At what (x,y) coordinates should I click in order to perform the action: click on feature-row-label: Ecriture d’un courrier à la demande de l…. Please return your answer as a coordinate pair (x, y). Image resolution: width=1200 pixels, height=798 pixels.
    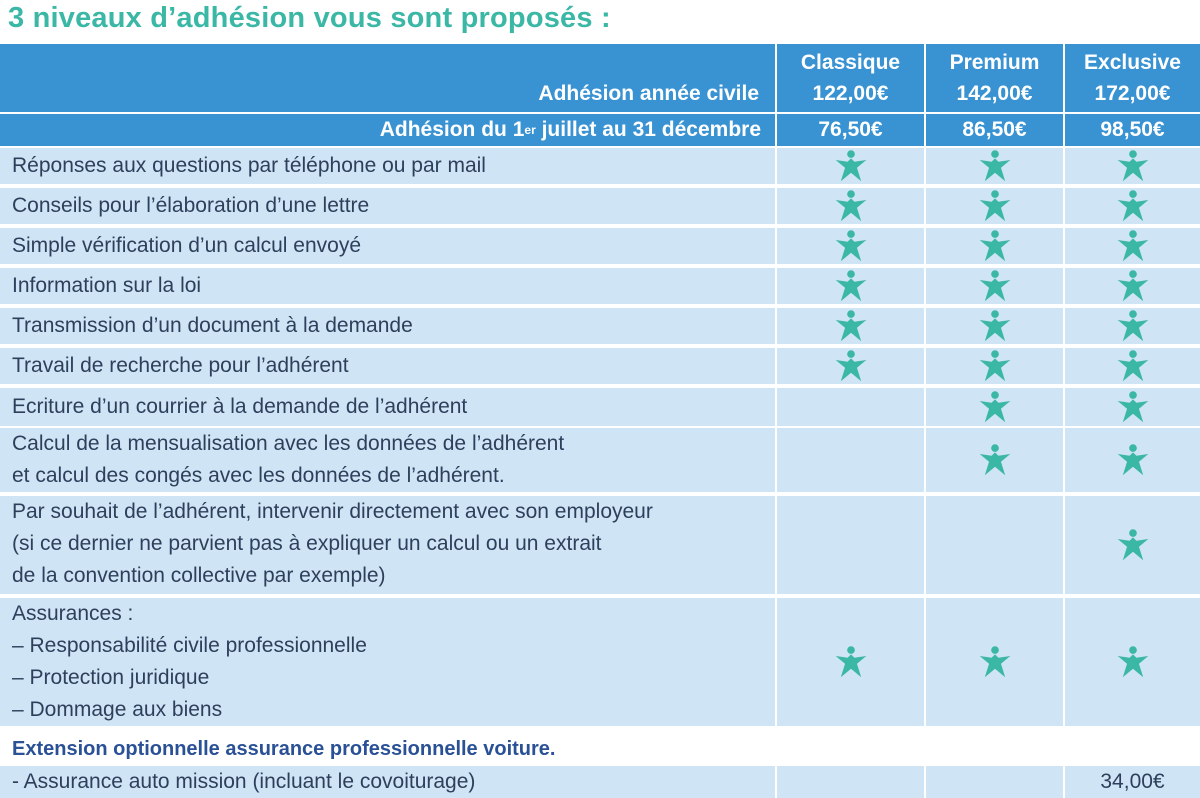
    Looking at the image, I should click on (387, 407).